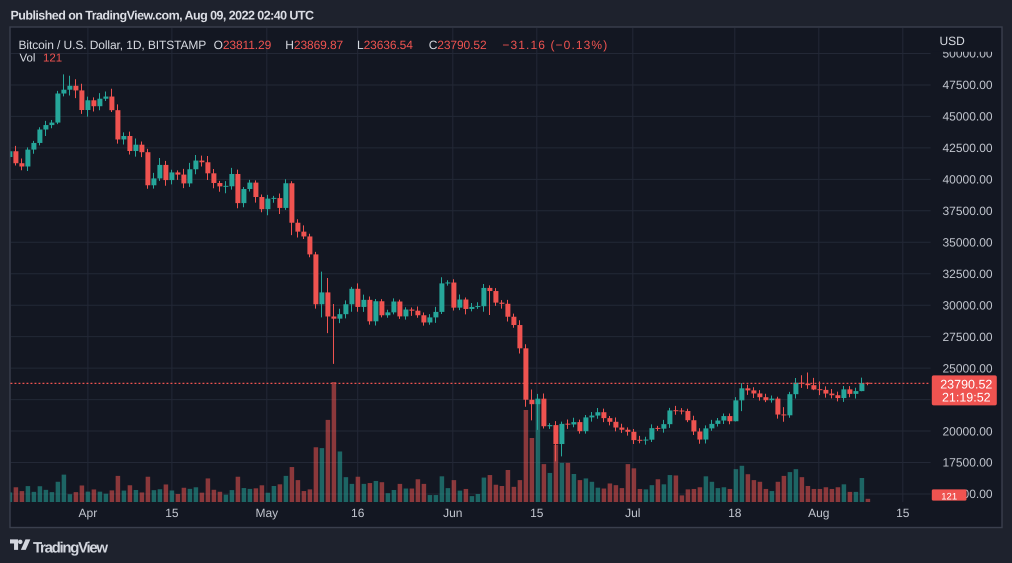  I want to click on svg-text: 25000.00, so click(968, 368).